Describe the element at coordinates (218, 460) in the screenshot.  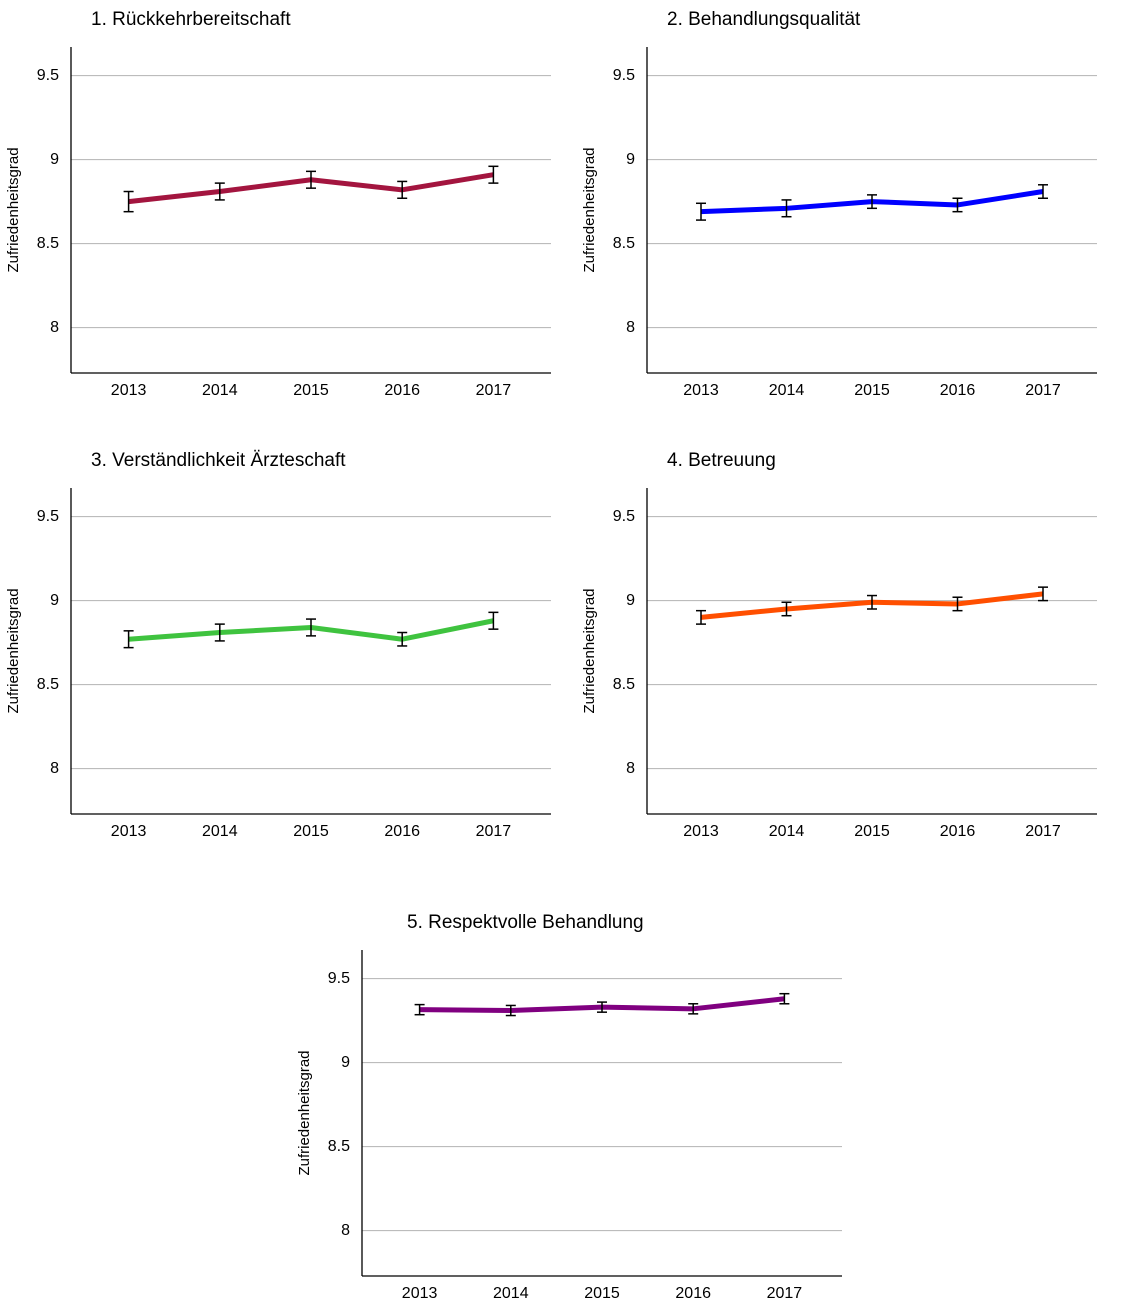
I see `panel-title: 3. Verständlichkeit Ärzteschaft` at that location.